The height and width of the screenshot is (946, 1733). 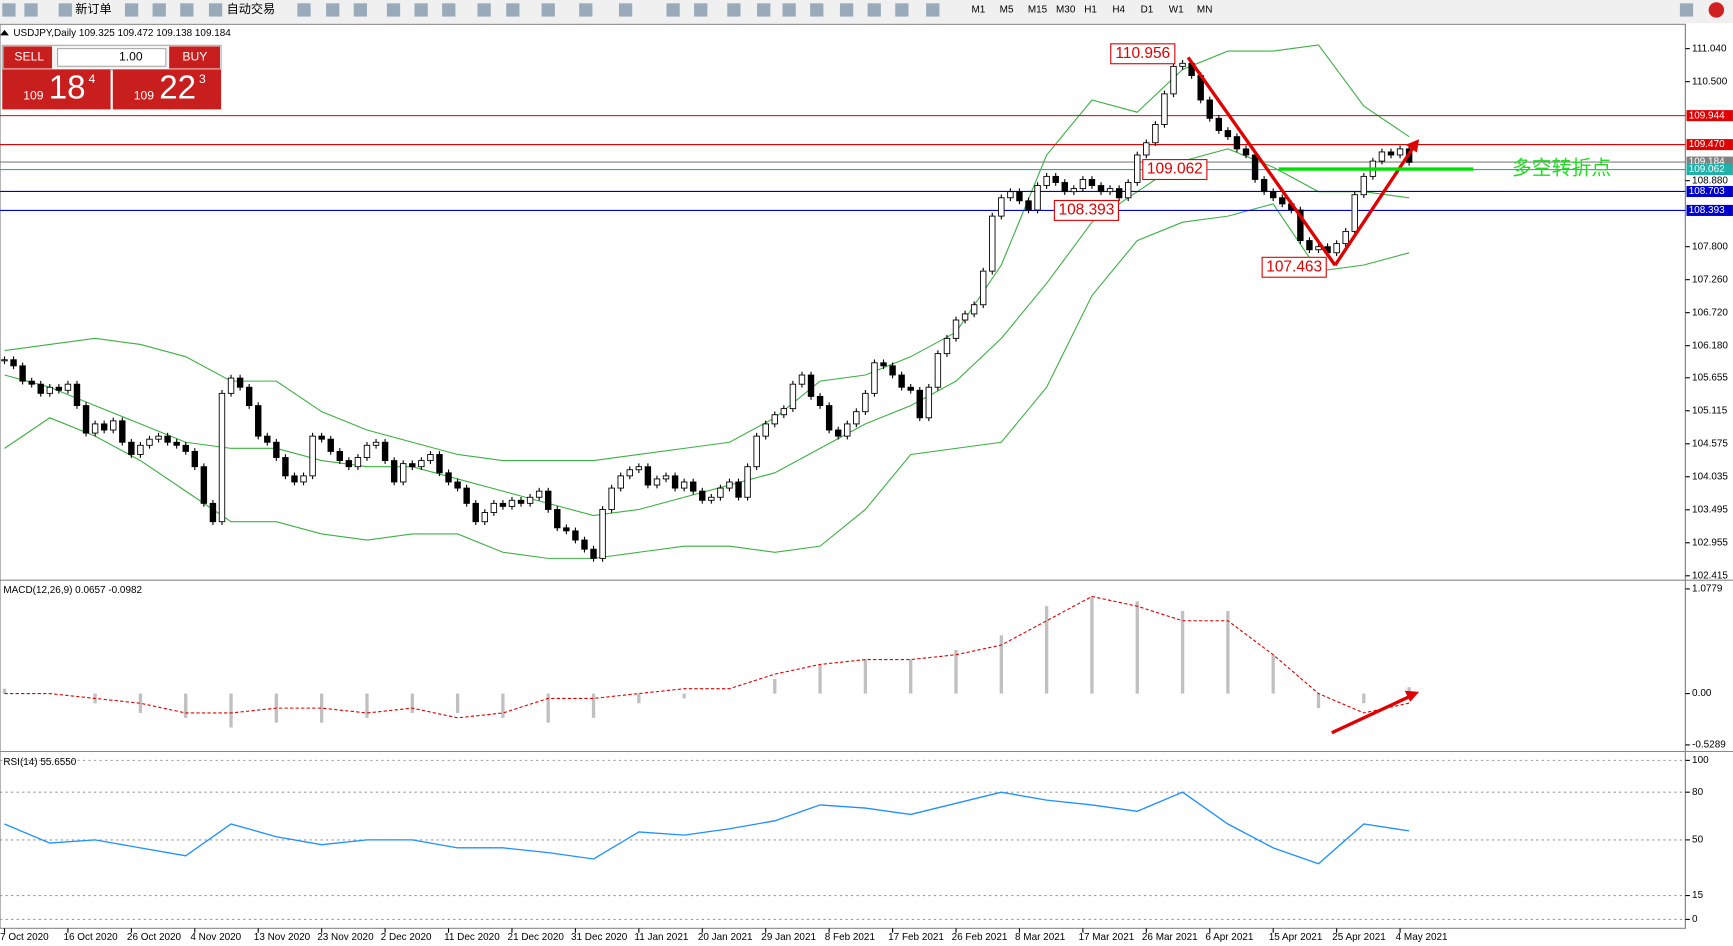 I want to click on price-annotation: 107.463, so click(x=1294, y=266).